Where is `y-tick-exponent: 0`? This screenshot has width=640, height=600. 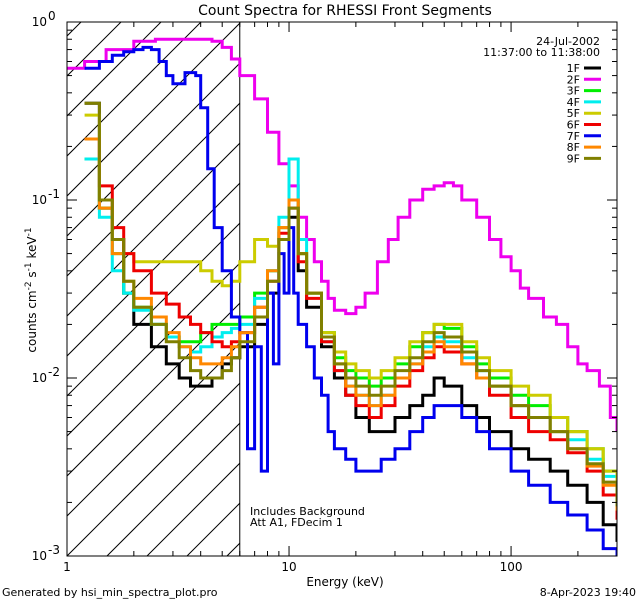 y-tick-exponent: 0 is located at coordinates (52, 16).